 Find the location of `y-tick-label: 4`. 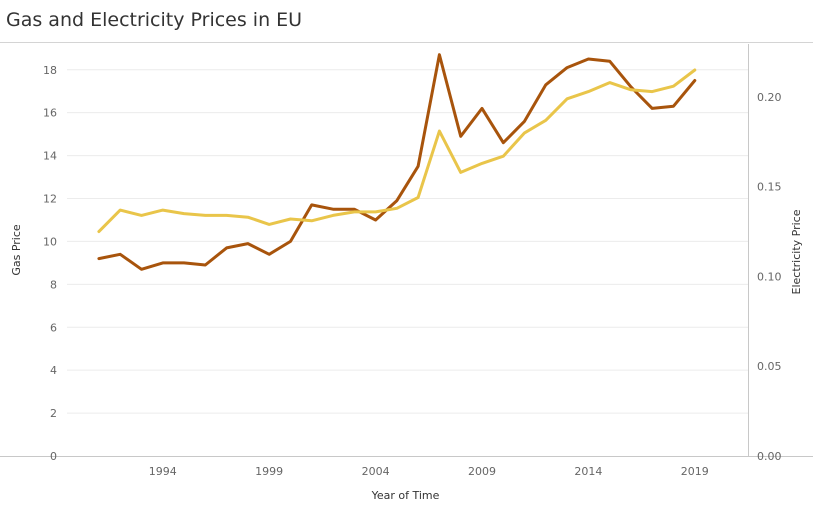

y-tick-label: 4 is located at coordinates (53, 370).